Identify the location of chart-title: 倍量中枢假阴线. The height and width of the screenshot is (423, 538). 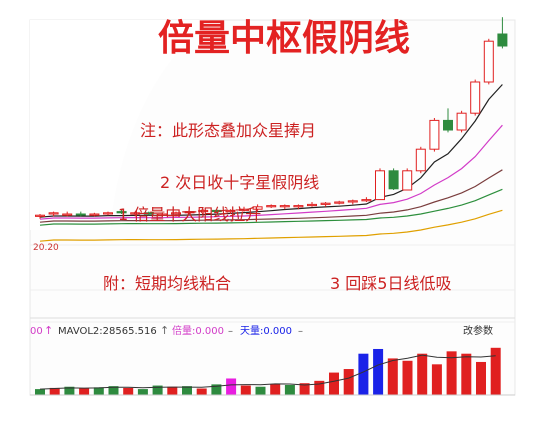
(284, 38).